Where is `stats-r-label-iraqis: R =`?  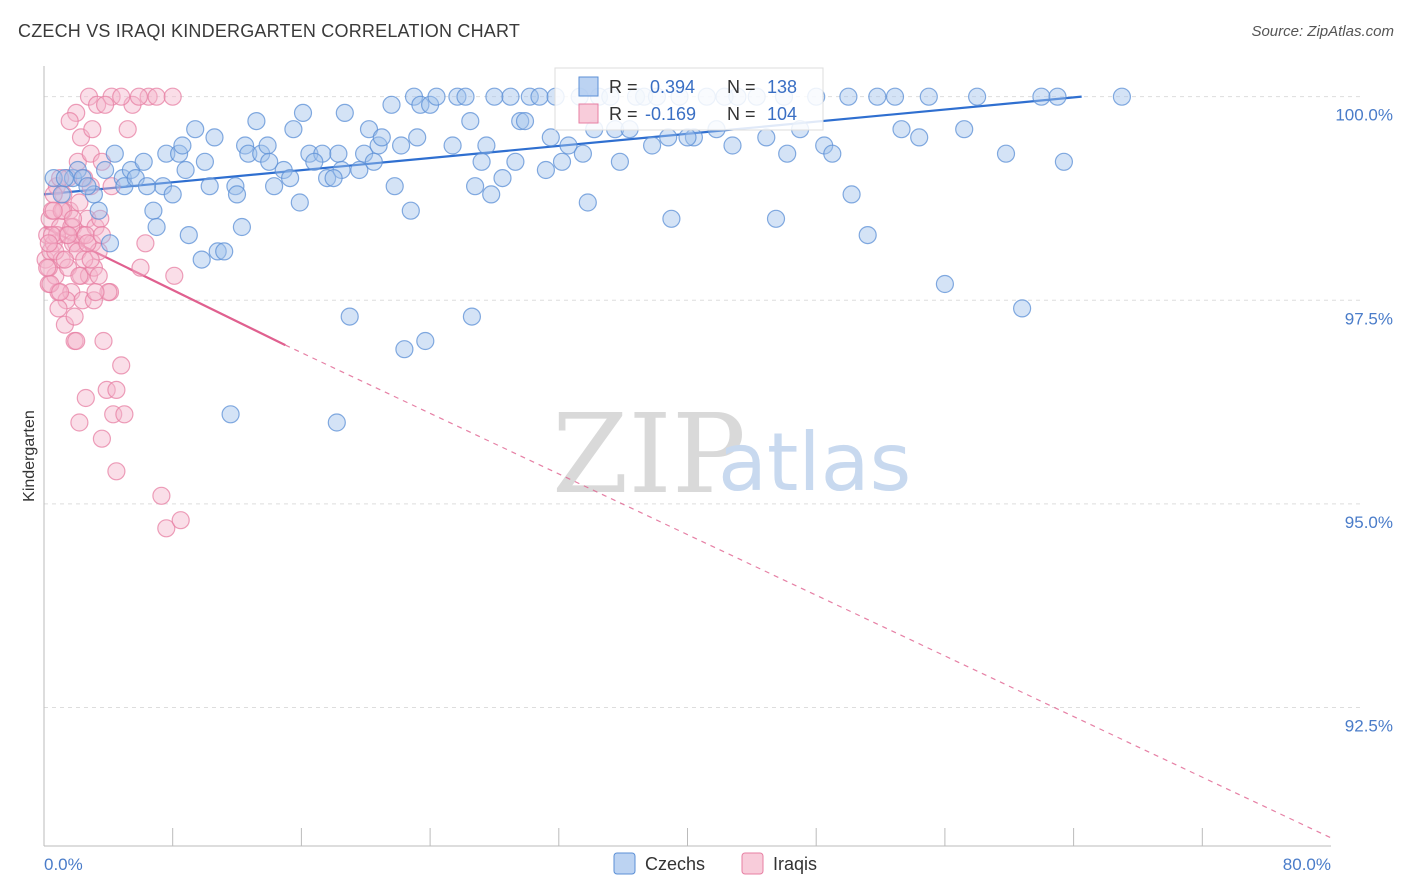 stats-r-label-iraqis: R = is located at coordinates (623, 114).